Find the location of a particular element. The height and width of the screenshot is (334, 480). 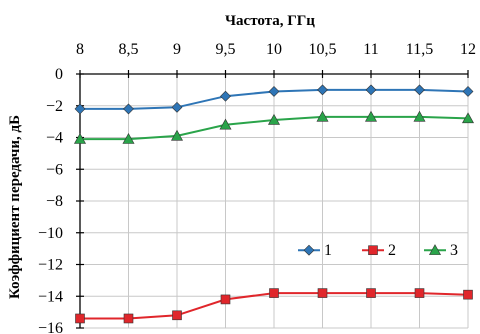

legend-label-1: 1 is located at coordinates (328, 250).